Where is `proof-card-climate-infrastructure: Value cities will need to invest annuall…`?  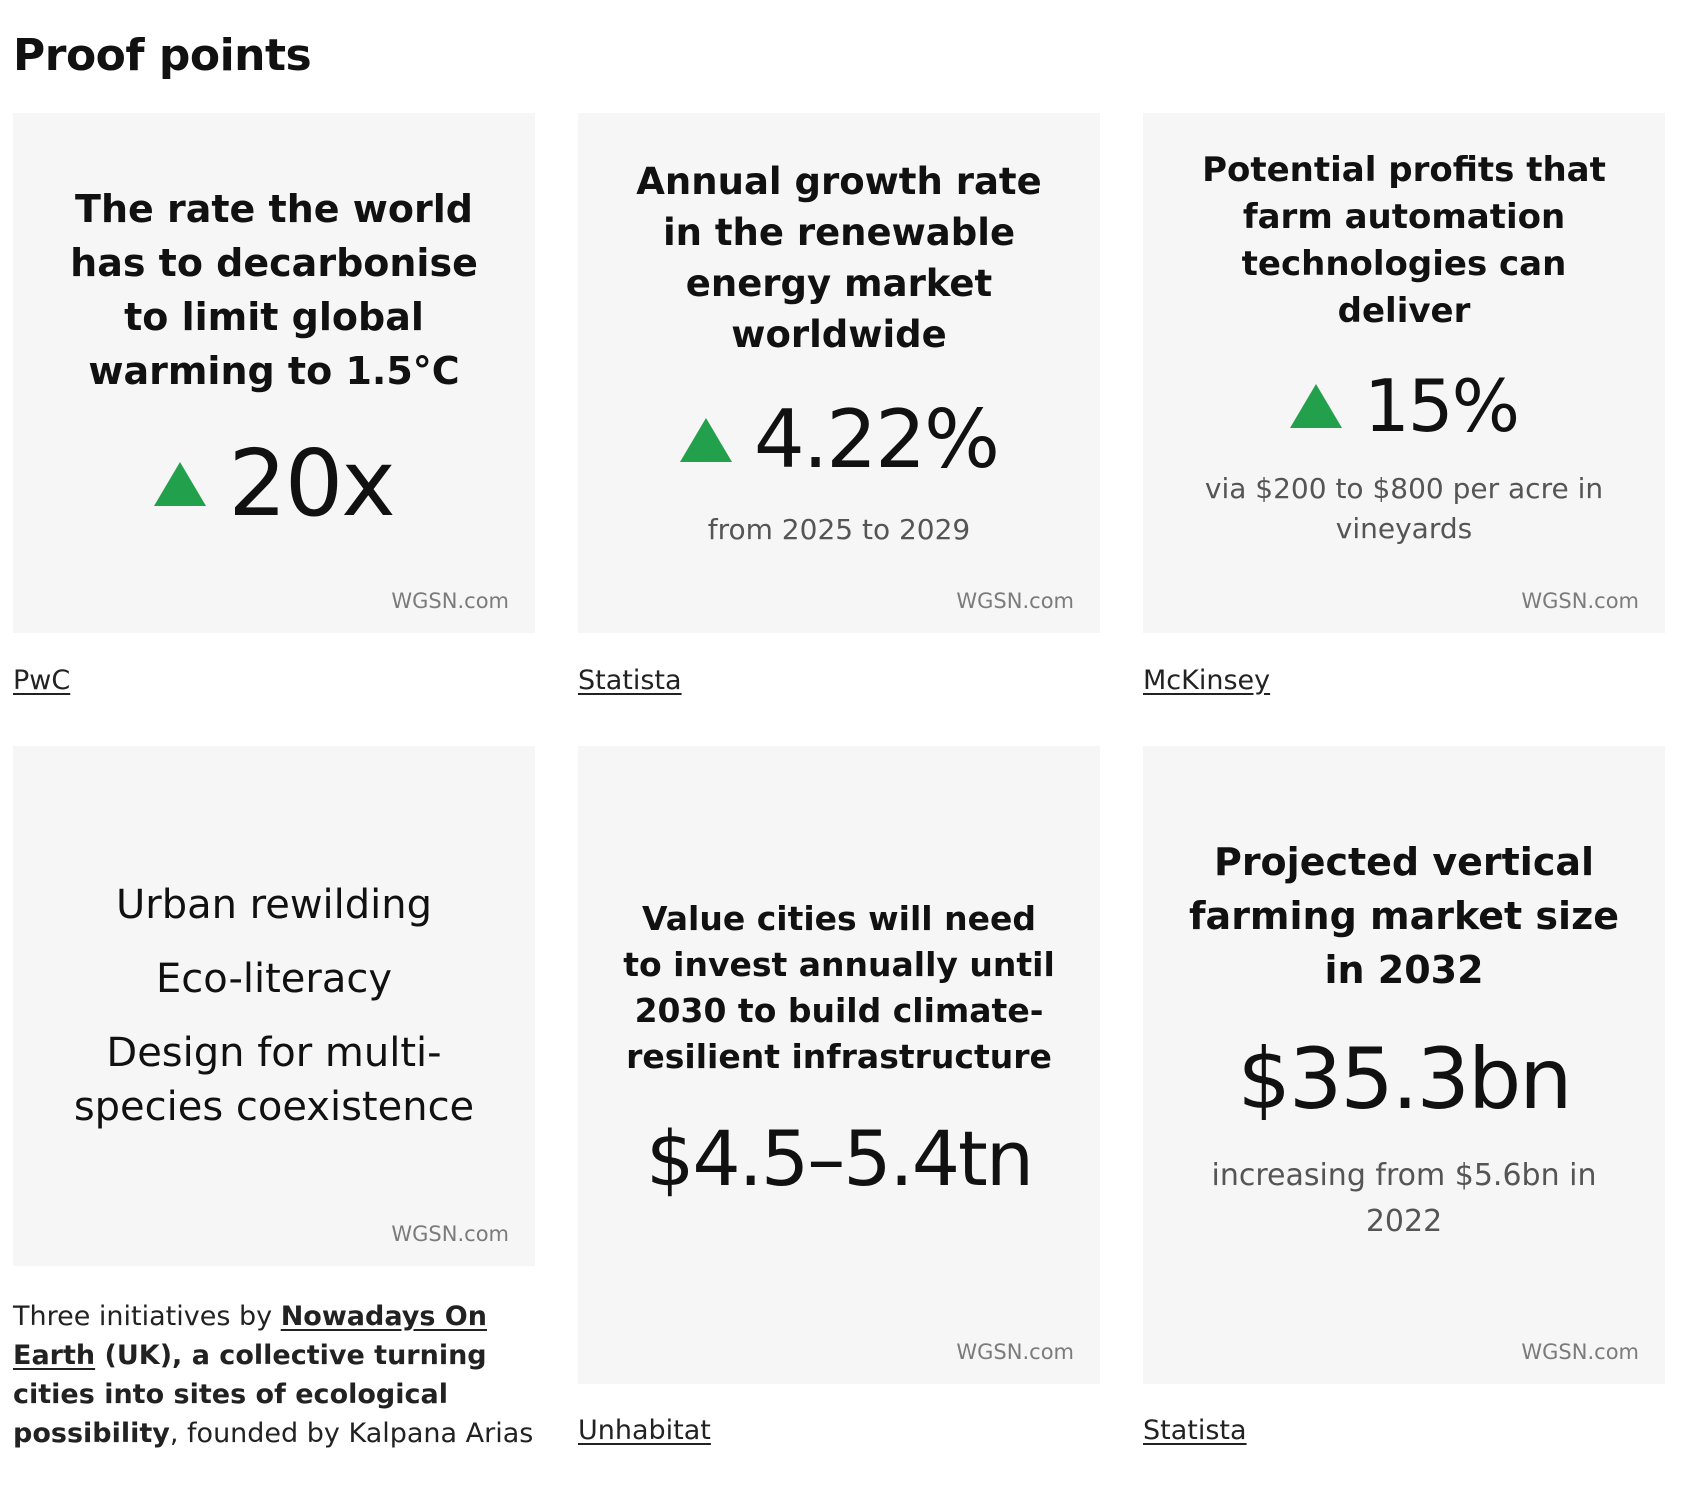
proof-card-climate-infrastructure: Value cities will need to invest annuall… is located at coordinates (839, 1065).